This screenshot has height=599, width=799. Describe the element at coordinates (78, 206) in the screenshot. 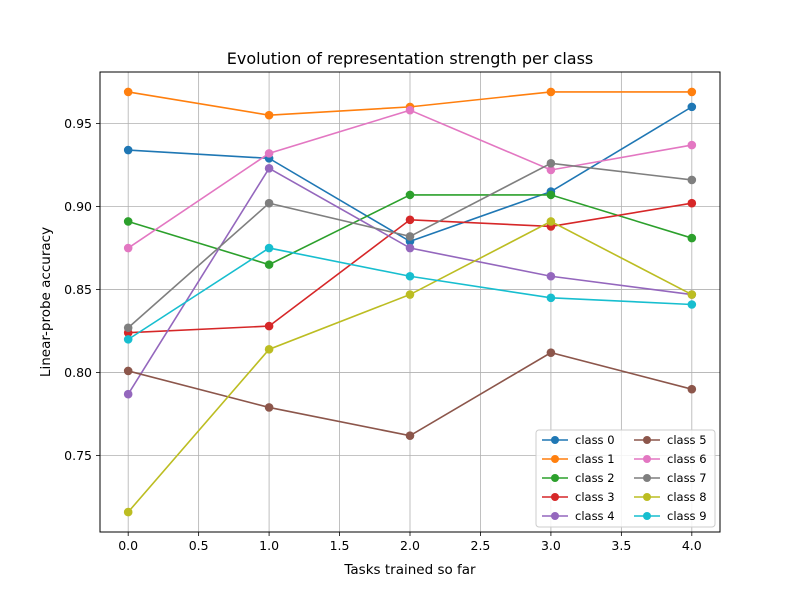

I see `y-tick-label: 0.90` at that location.